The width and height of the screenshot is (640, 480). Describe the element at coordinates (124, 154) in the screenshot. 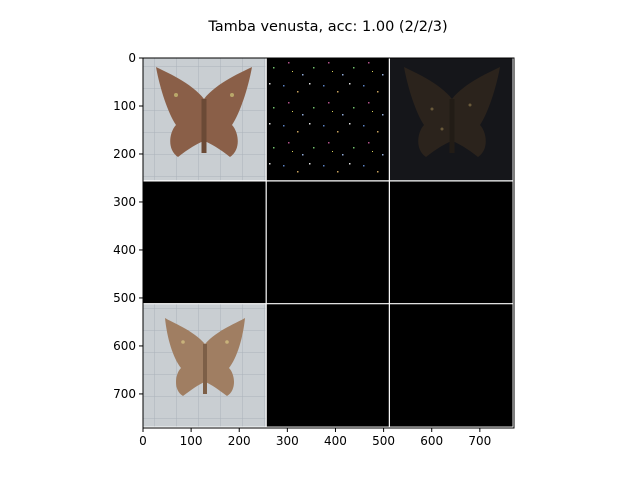

I see `y-tick-label: 200` at that location.